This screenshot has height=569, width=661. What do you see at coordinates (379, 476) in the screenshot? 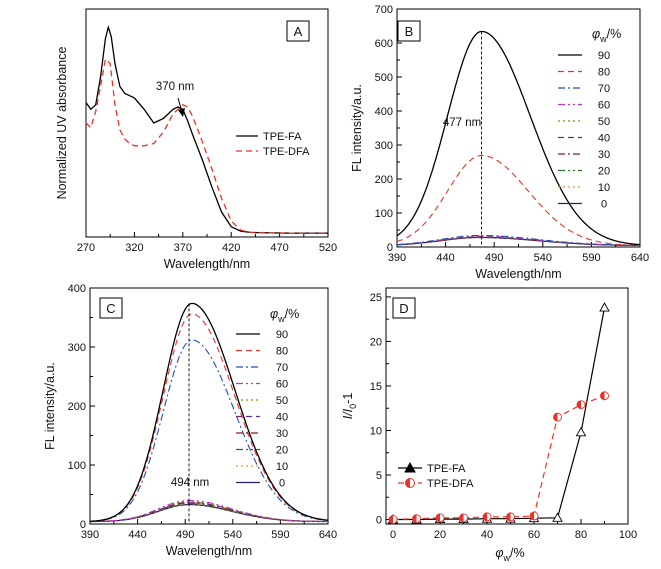
I see `y-tick-label: 5` at bounding box center [379, 476].